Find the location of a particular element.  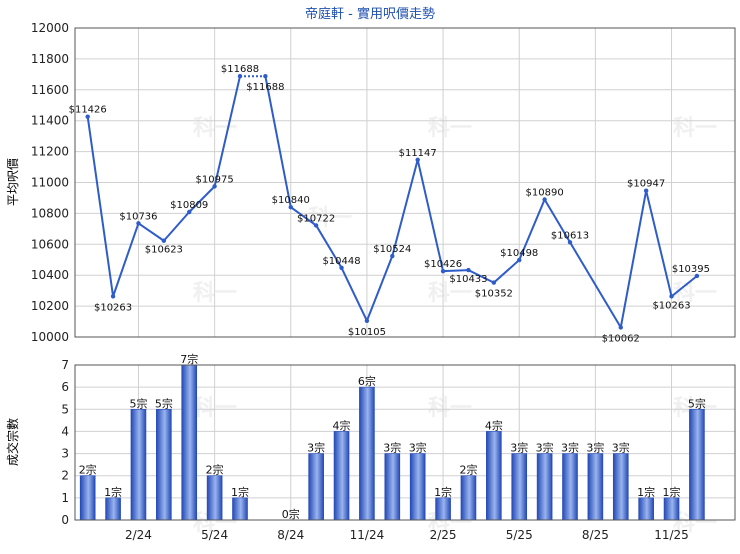

top-y-tick-label: 10800 is located at coordinates (50, 213).